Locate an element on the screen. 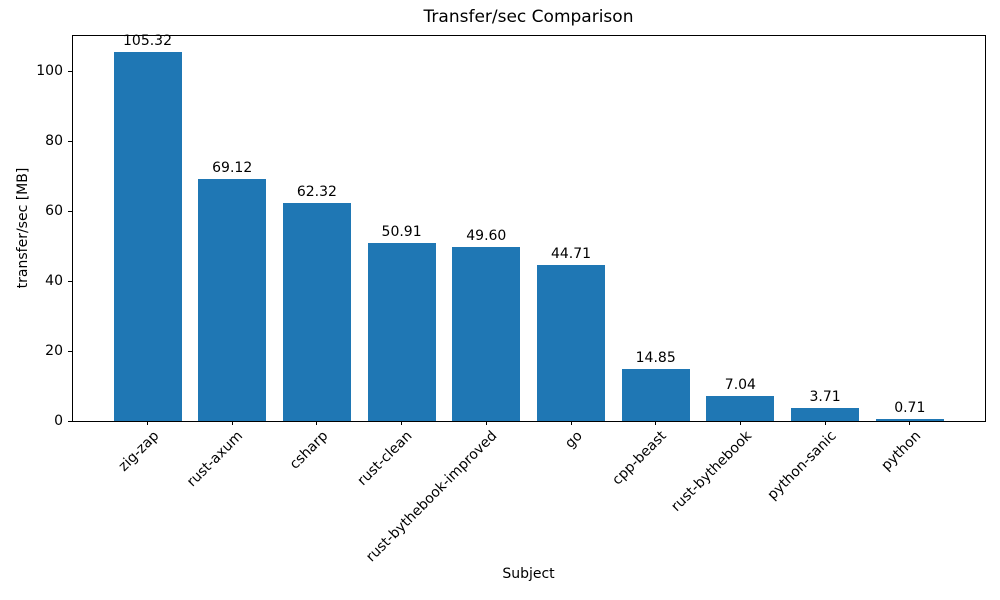 Image resolution: width=1000 pixels, height=600 pixels. bar-value-label: 69.12 is located at coordinates (232, 168).